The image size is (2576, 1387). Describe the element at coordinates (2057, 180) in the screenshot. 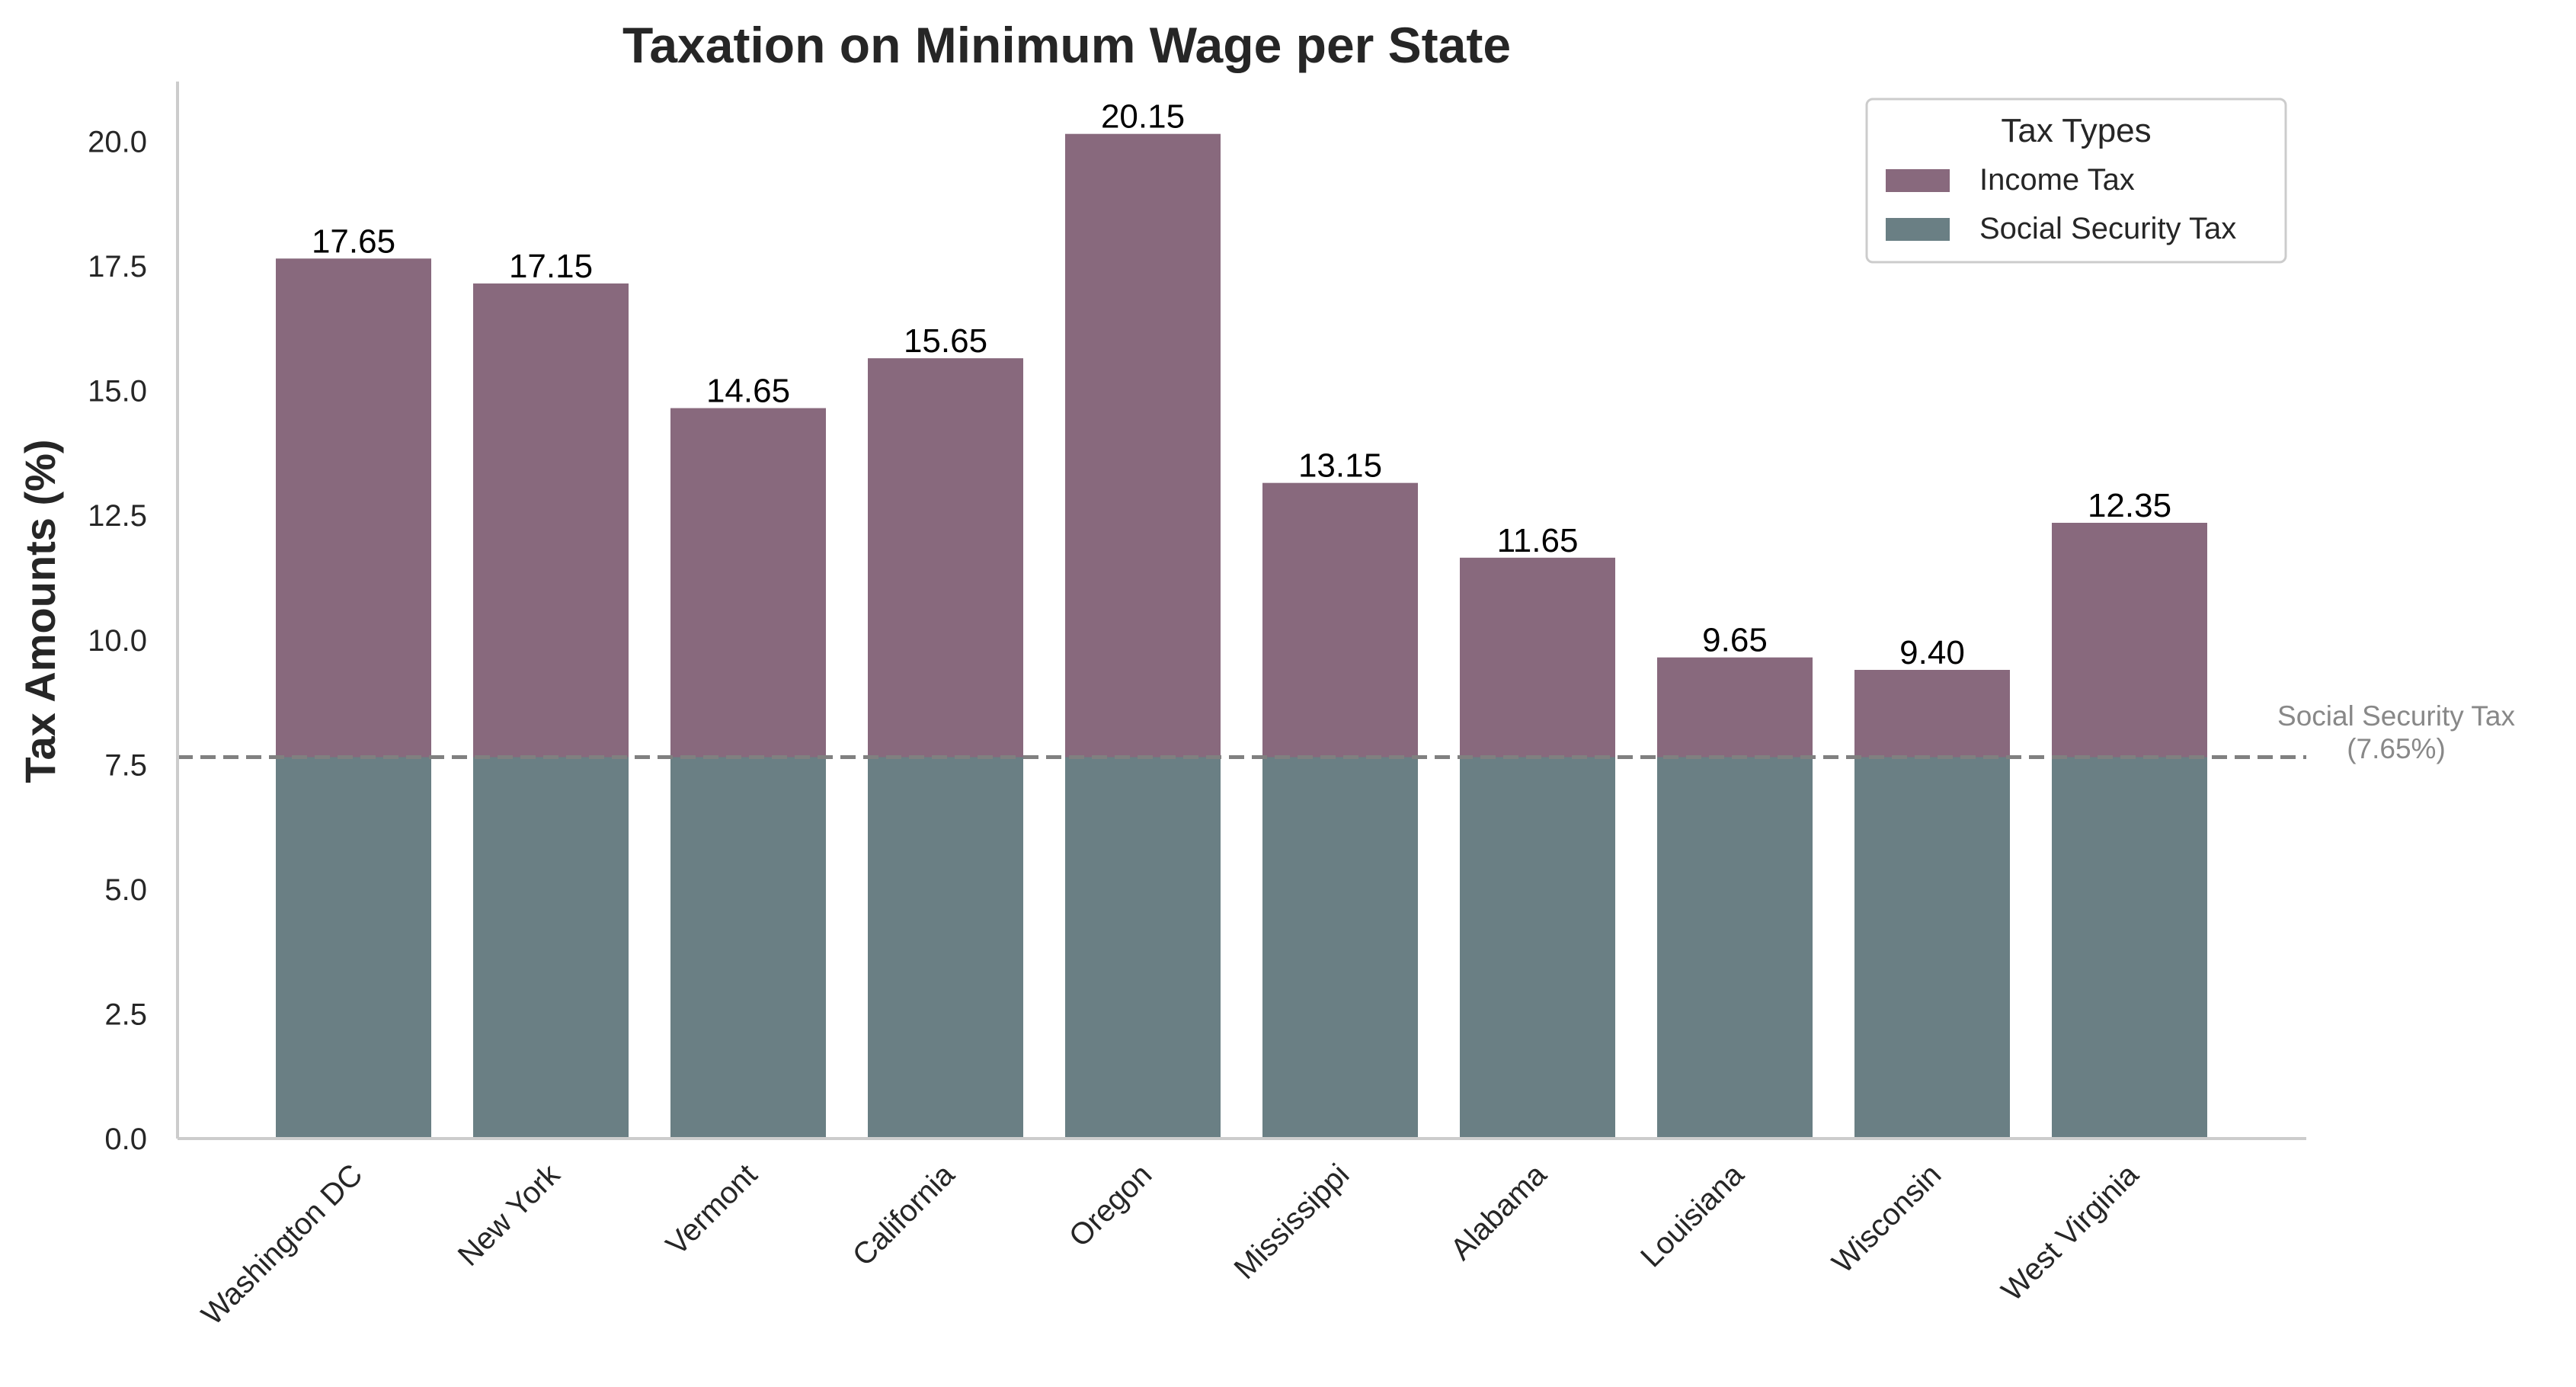

I see `legend-label-income-tax: Income Tax` at that location.